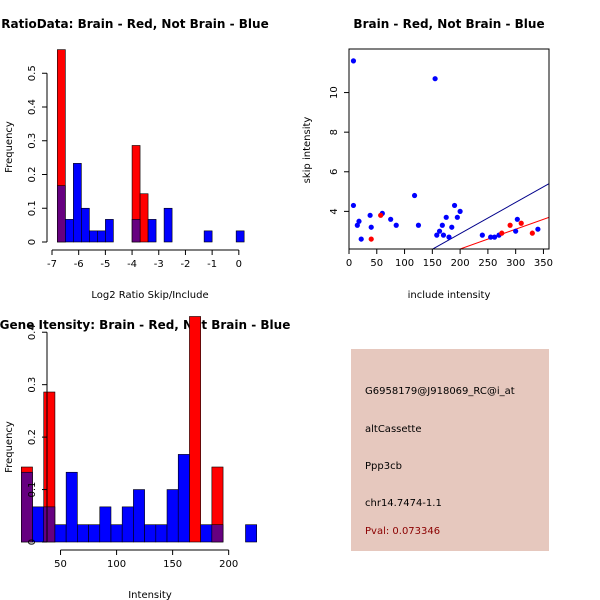 The width and height of the screenshot is (600, 600). What do you see at coordinates (116, 564) in the screenshot?
I see `gene-x-tick-label: 100` at bounding box center [116, 564].